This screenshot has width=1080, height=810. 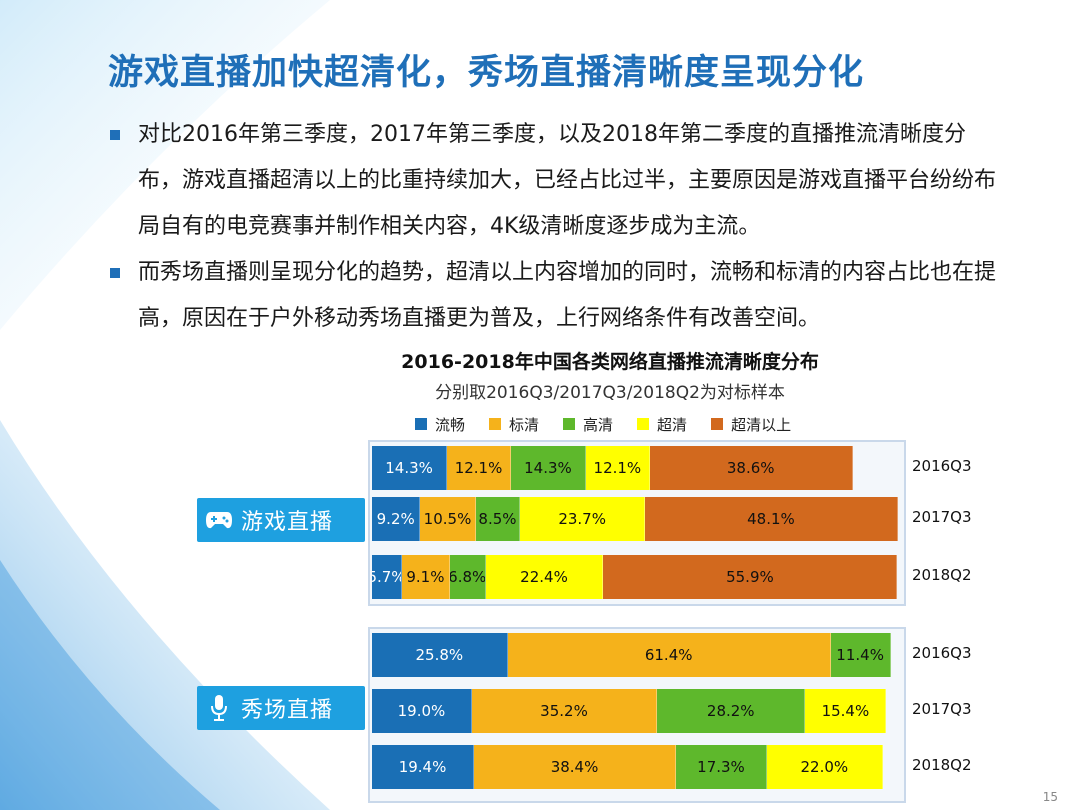 I want to click on chart-subtitle: 分别取2016Q3/2017Q3/2018Q2为对标样本, so click(x=610, y=393).